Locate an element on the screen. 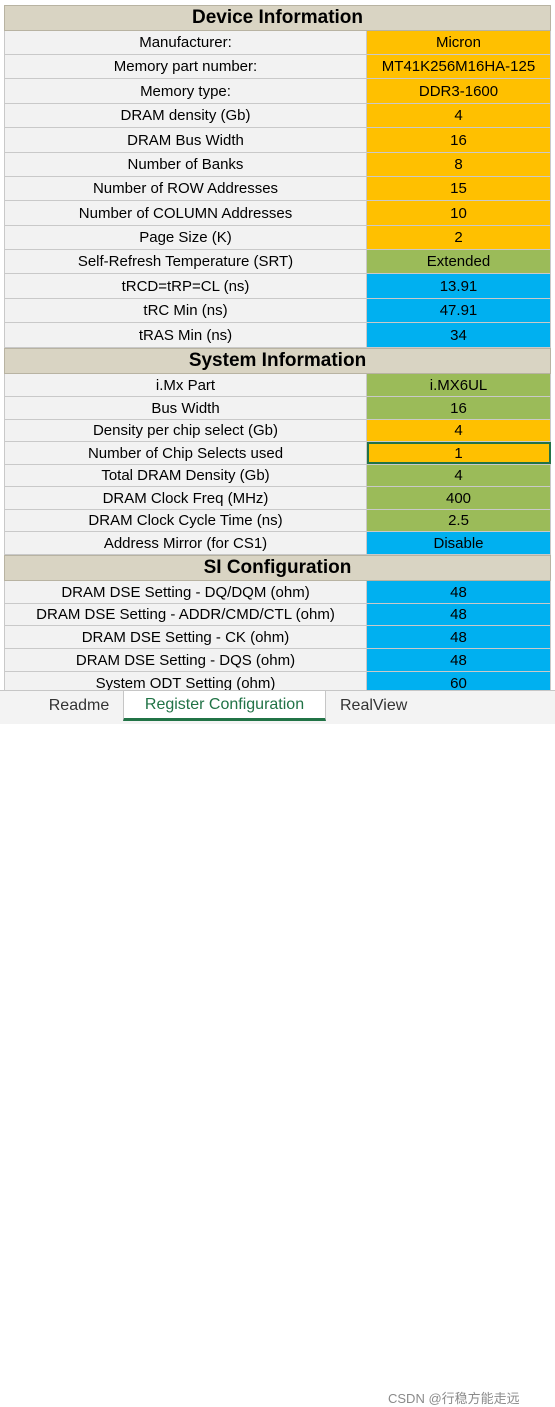 The height and width of the screenshot is (1407, 555). tab-readme: Readme is located at coordinates (79, 705).